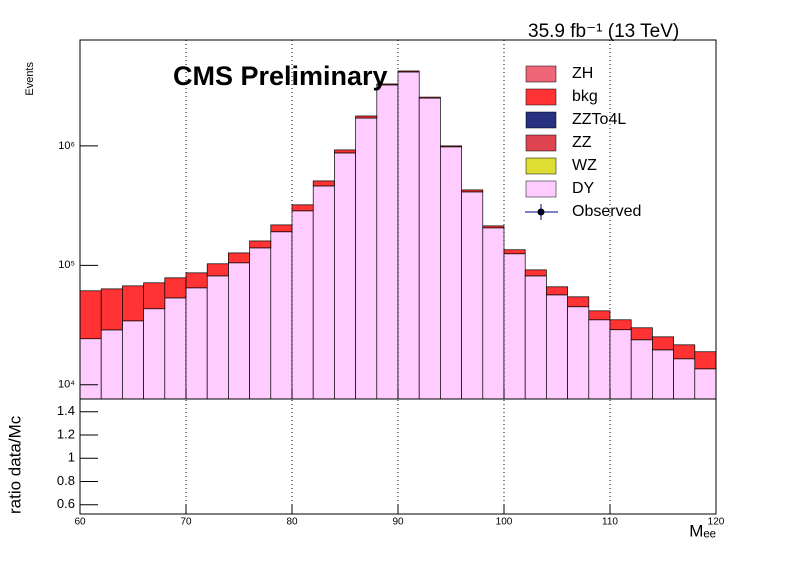 This screenshot has height=572, width=796. What do you see at coordinates (610, 522) in the screenshot?
I see `x-tick-label: 110` at bounding box center [610, 522].